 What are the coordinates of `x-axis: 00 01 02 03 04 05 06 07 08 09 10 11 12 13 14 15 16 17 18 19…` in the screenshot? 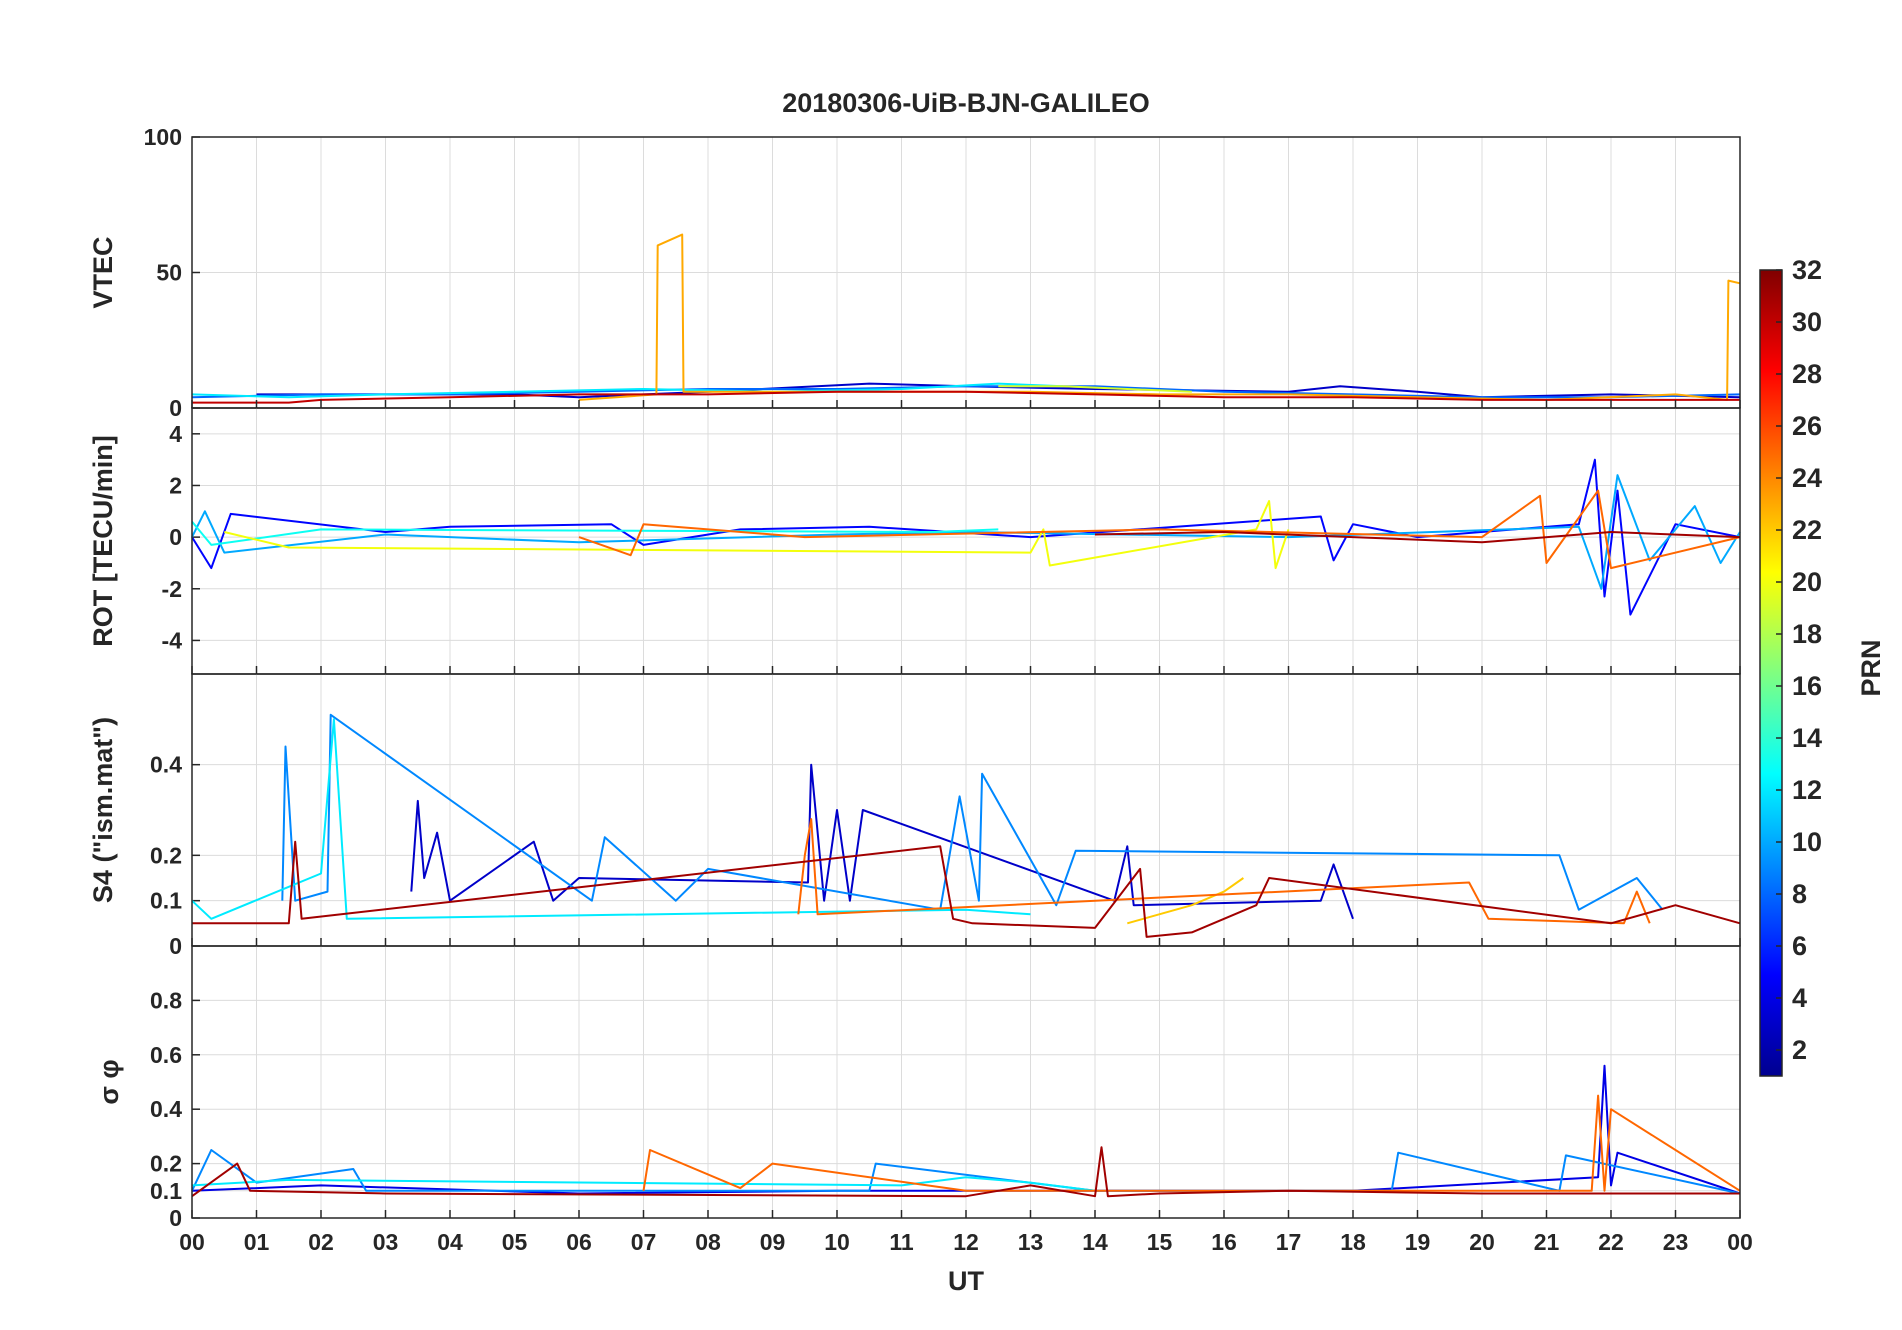 It's located at (966, 1242).